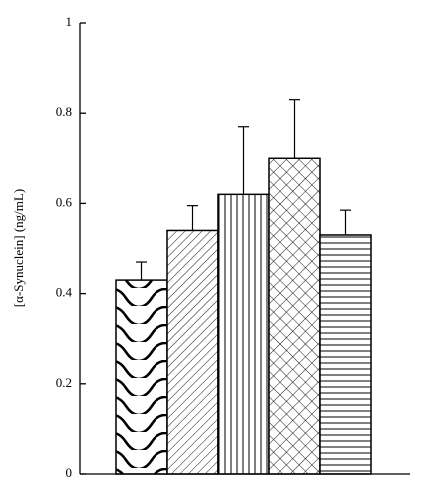  Describe the element at coordinates (69, 21) in the screenshot. I see `y-tick-label: 1` at that location.